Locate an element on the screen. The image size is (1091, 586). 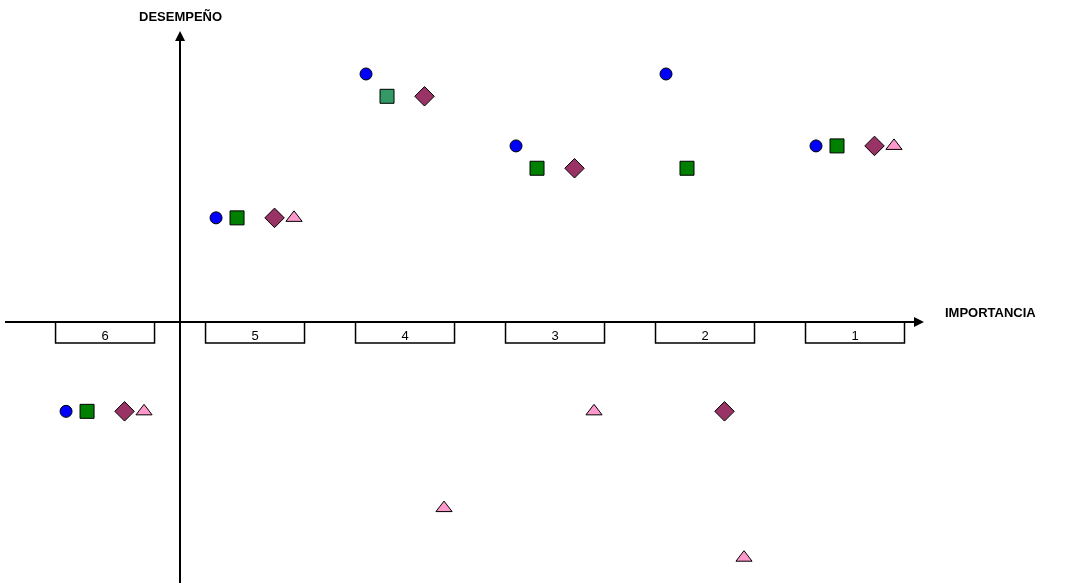
x-tick-label: 2 is located at coordinates (705, 336).